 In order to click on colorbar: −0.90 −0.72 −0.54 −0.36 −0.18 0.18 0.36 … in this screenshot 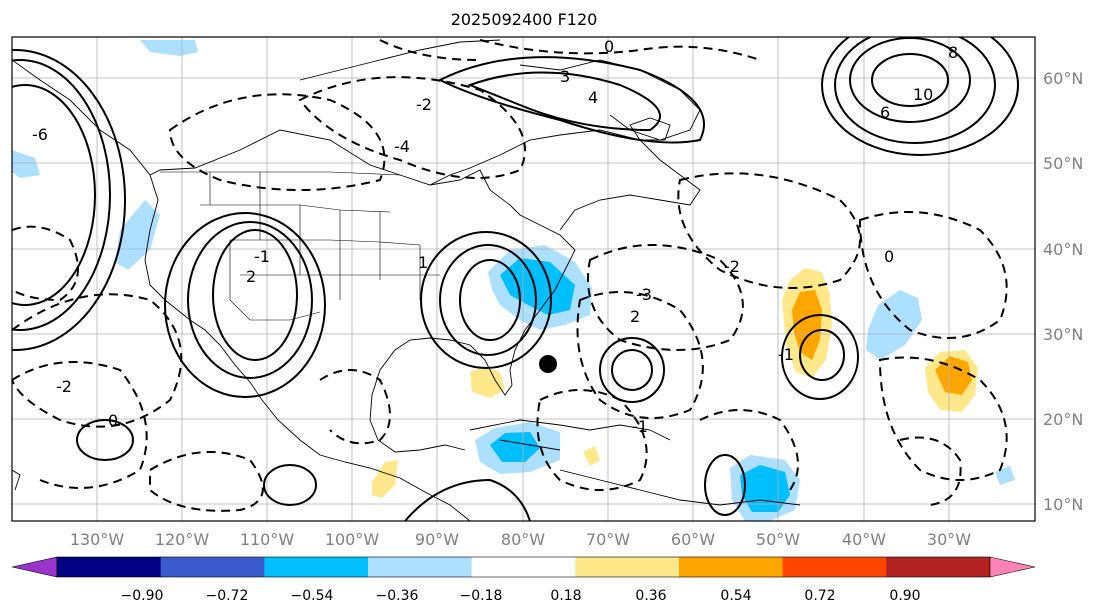, I will do `click(523, 580)`.